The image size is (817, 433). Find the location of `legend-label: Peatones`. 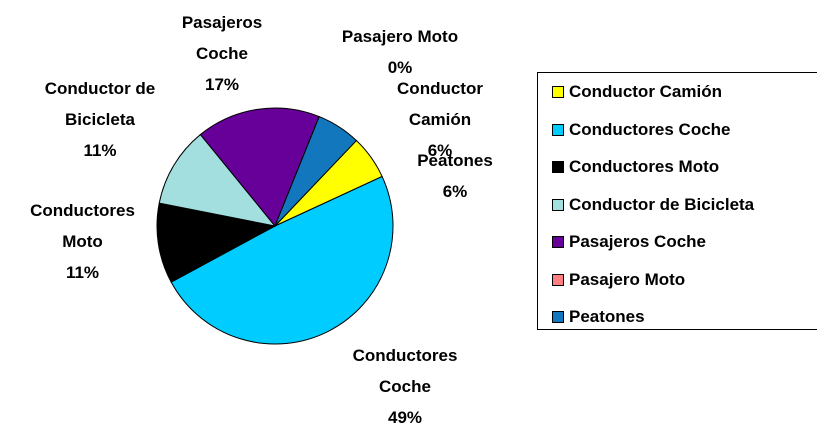

legend-label: Peatones is located at coordinates (607, 316).